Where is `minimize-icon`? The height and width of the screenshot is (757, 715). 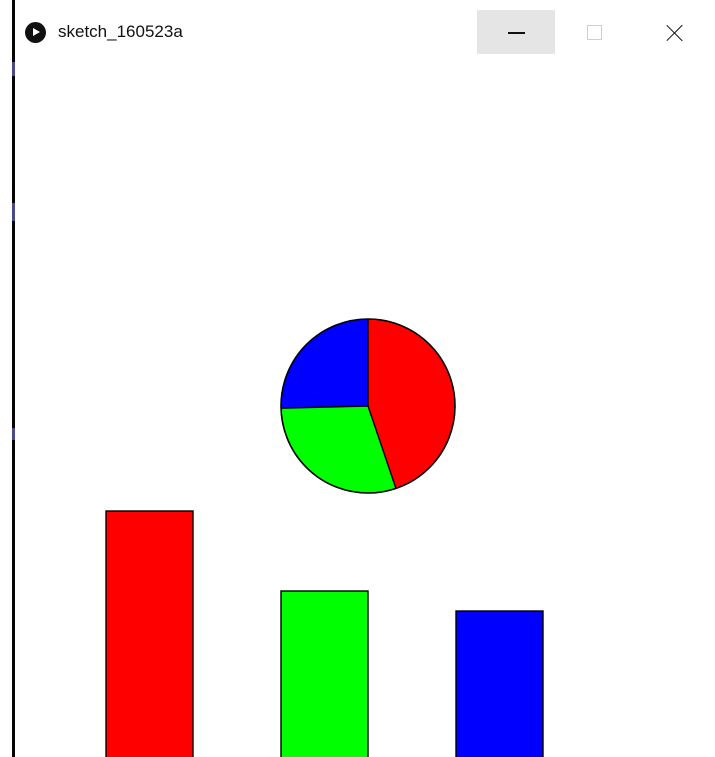
minimize-icon is located at coordinates (516, 33).